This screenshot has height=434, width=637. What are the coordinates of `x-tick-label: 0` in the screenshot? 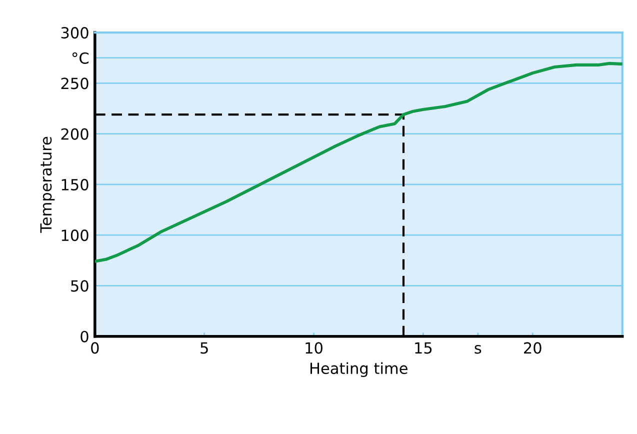 It's located at (95, 348).